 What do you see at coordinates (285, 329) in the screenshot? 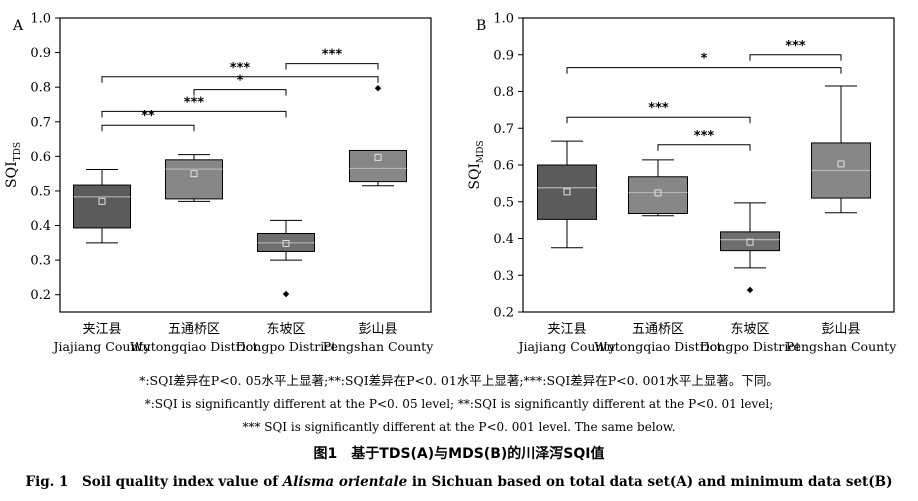
I see `a-x-category-label-cn: 东坡区` at bounding box center [285, 329].